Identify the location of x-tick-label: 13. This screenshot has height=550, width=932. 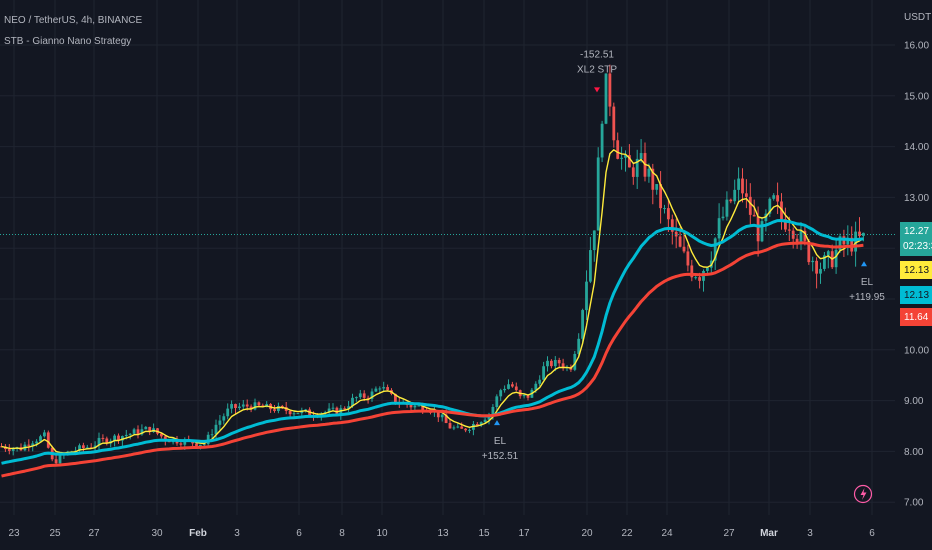
(443, 533).